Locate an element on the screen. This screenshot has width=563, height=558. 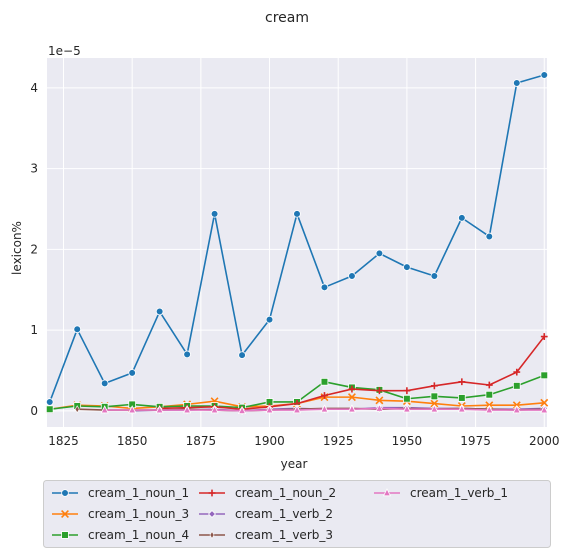
x-tick-label: 1925 is located at coordinates (338, 441).